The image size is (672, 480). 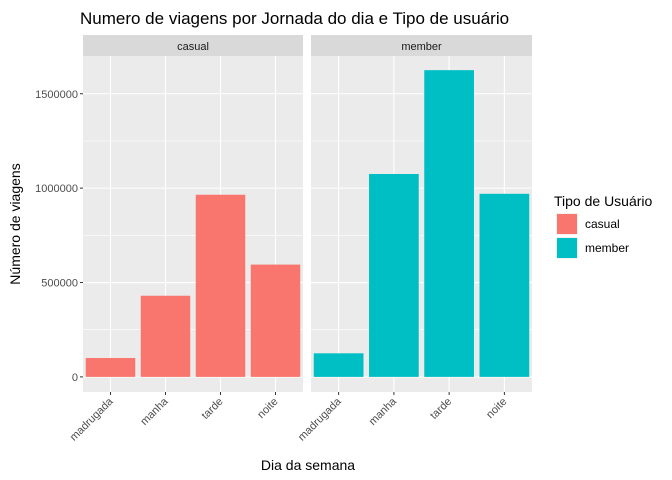 I want to click on y-tick-label: 500000, so click(x=59, y=284).